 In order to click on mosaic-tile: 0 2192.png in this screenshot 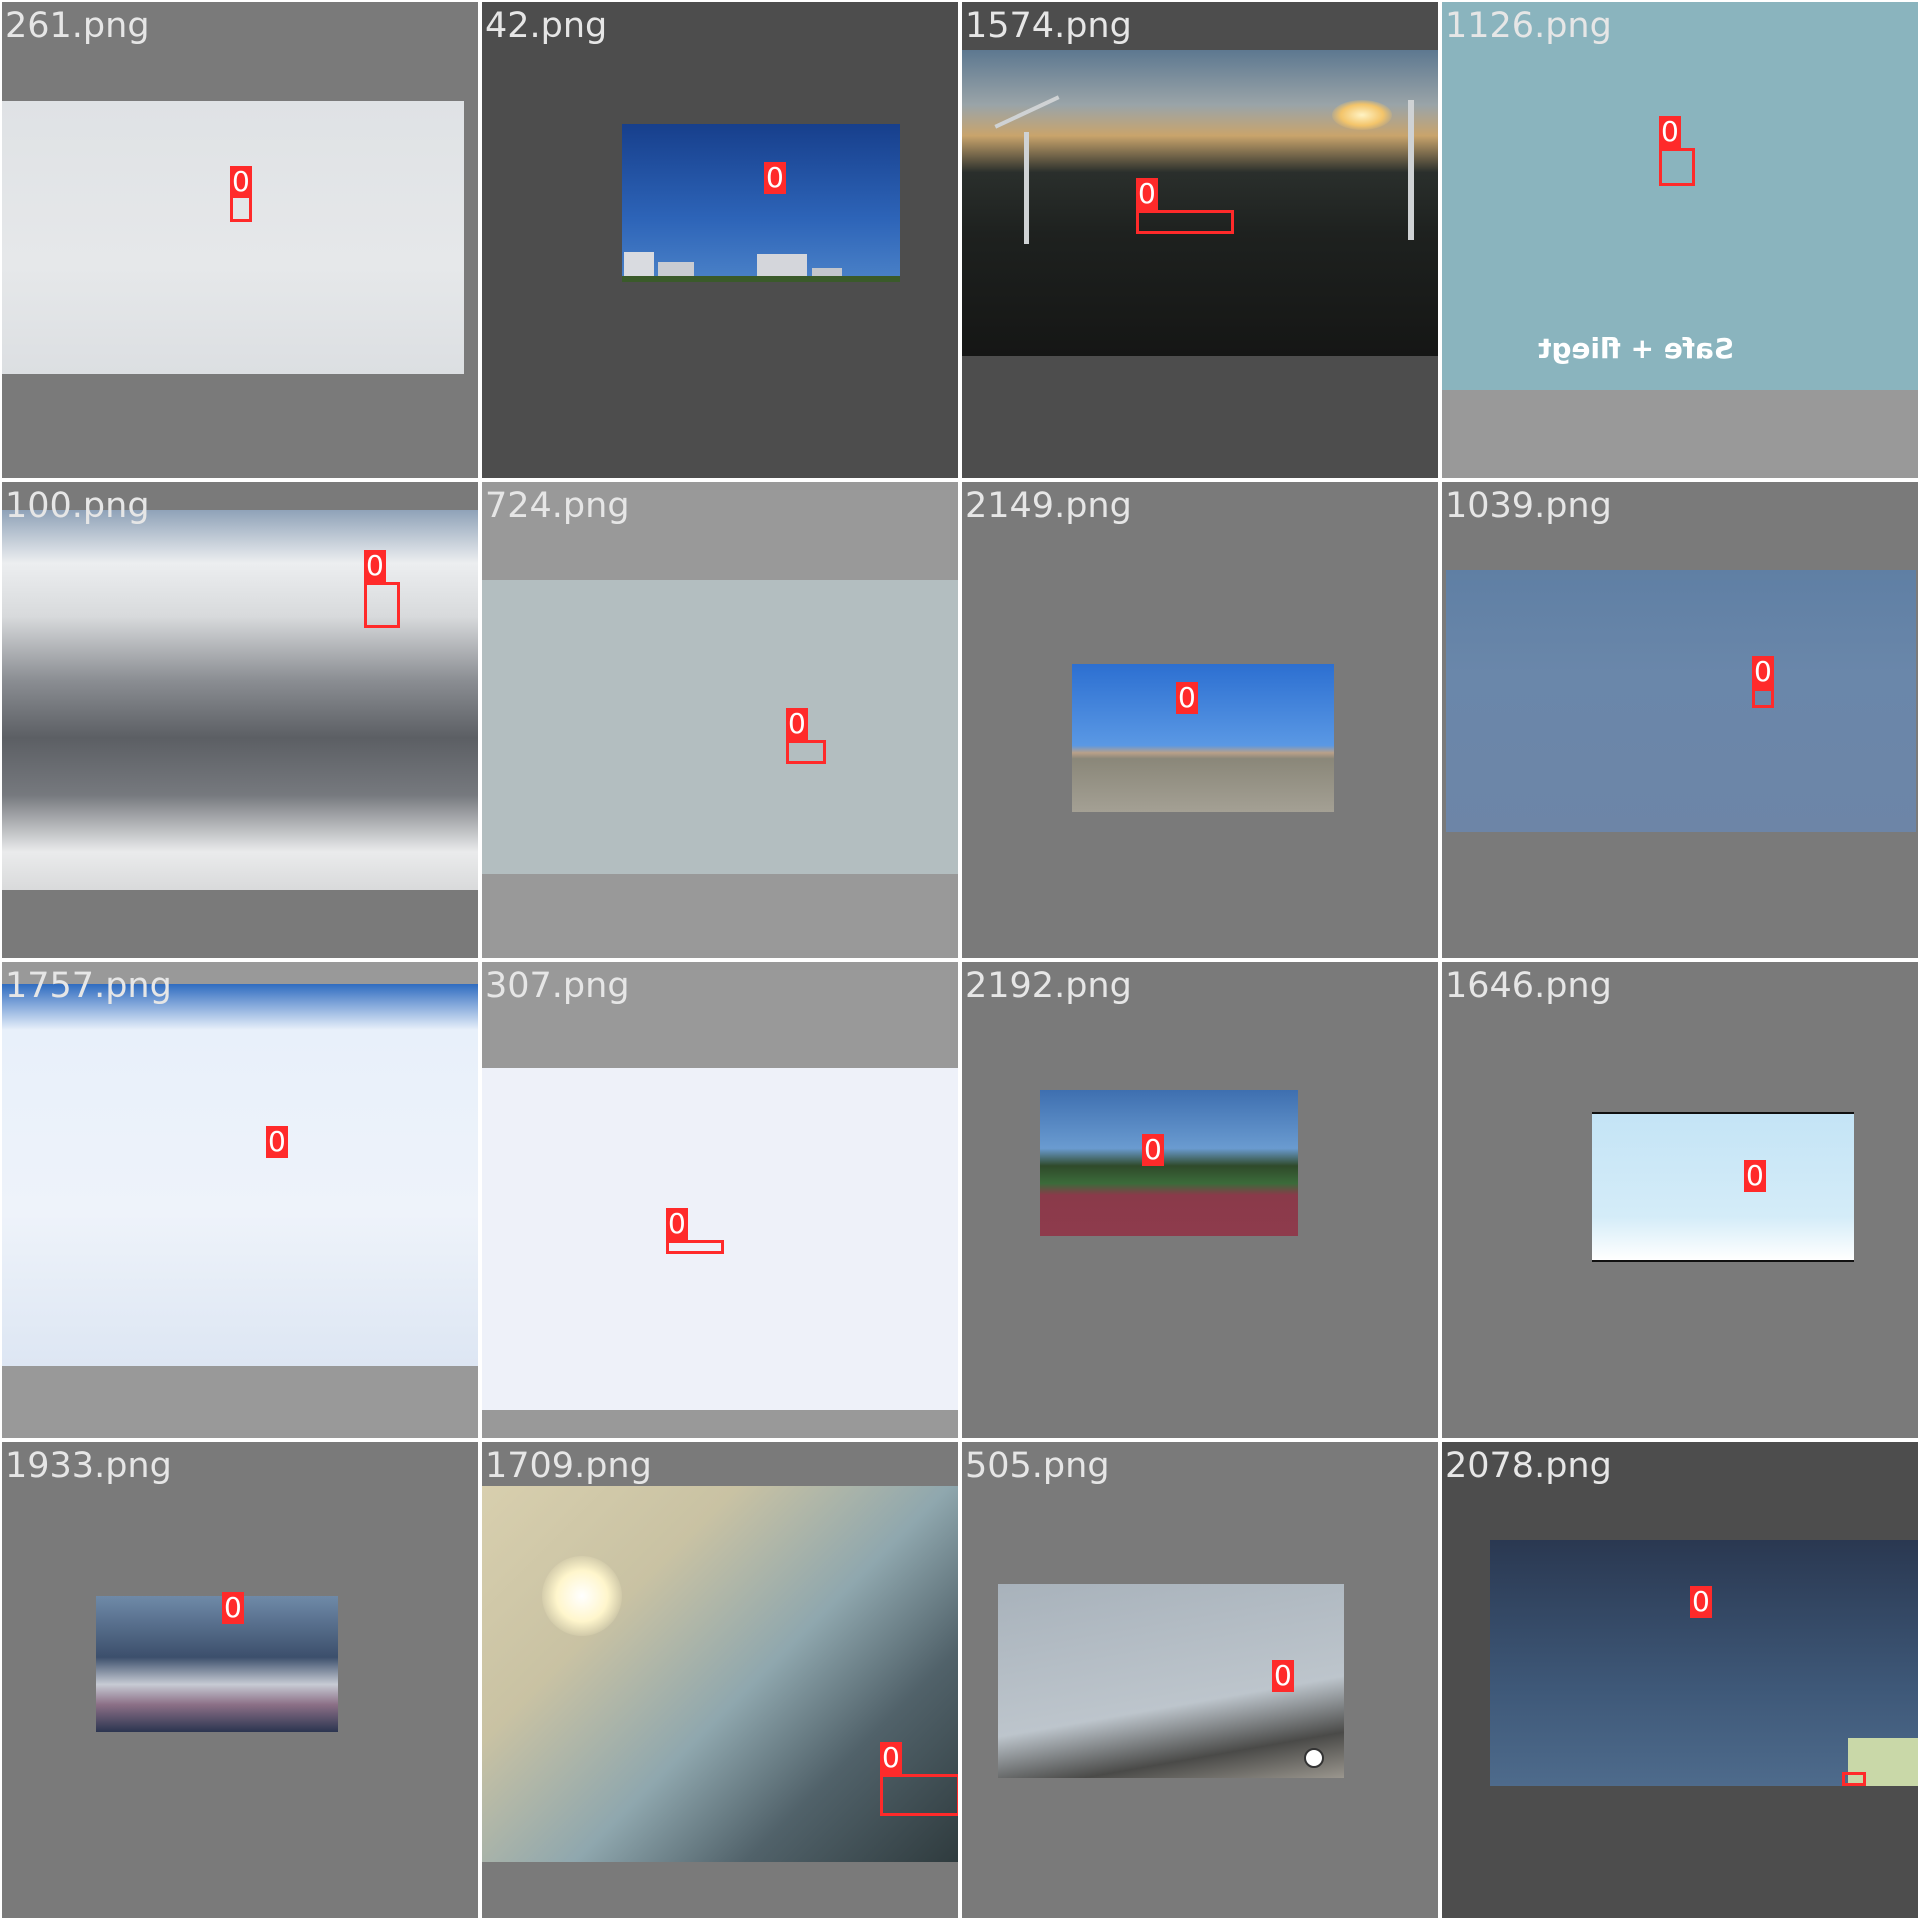, I will do `click(1200, 1200)`.